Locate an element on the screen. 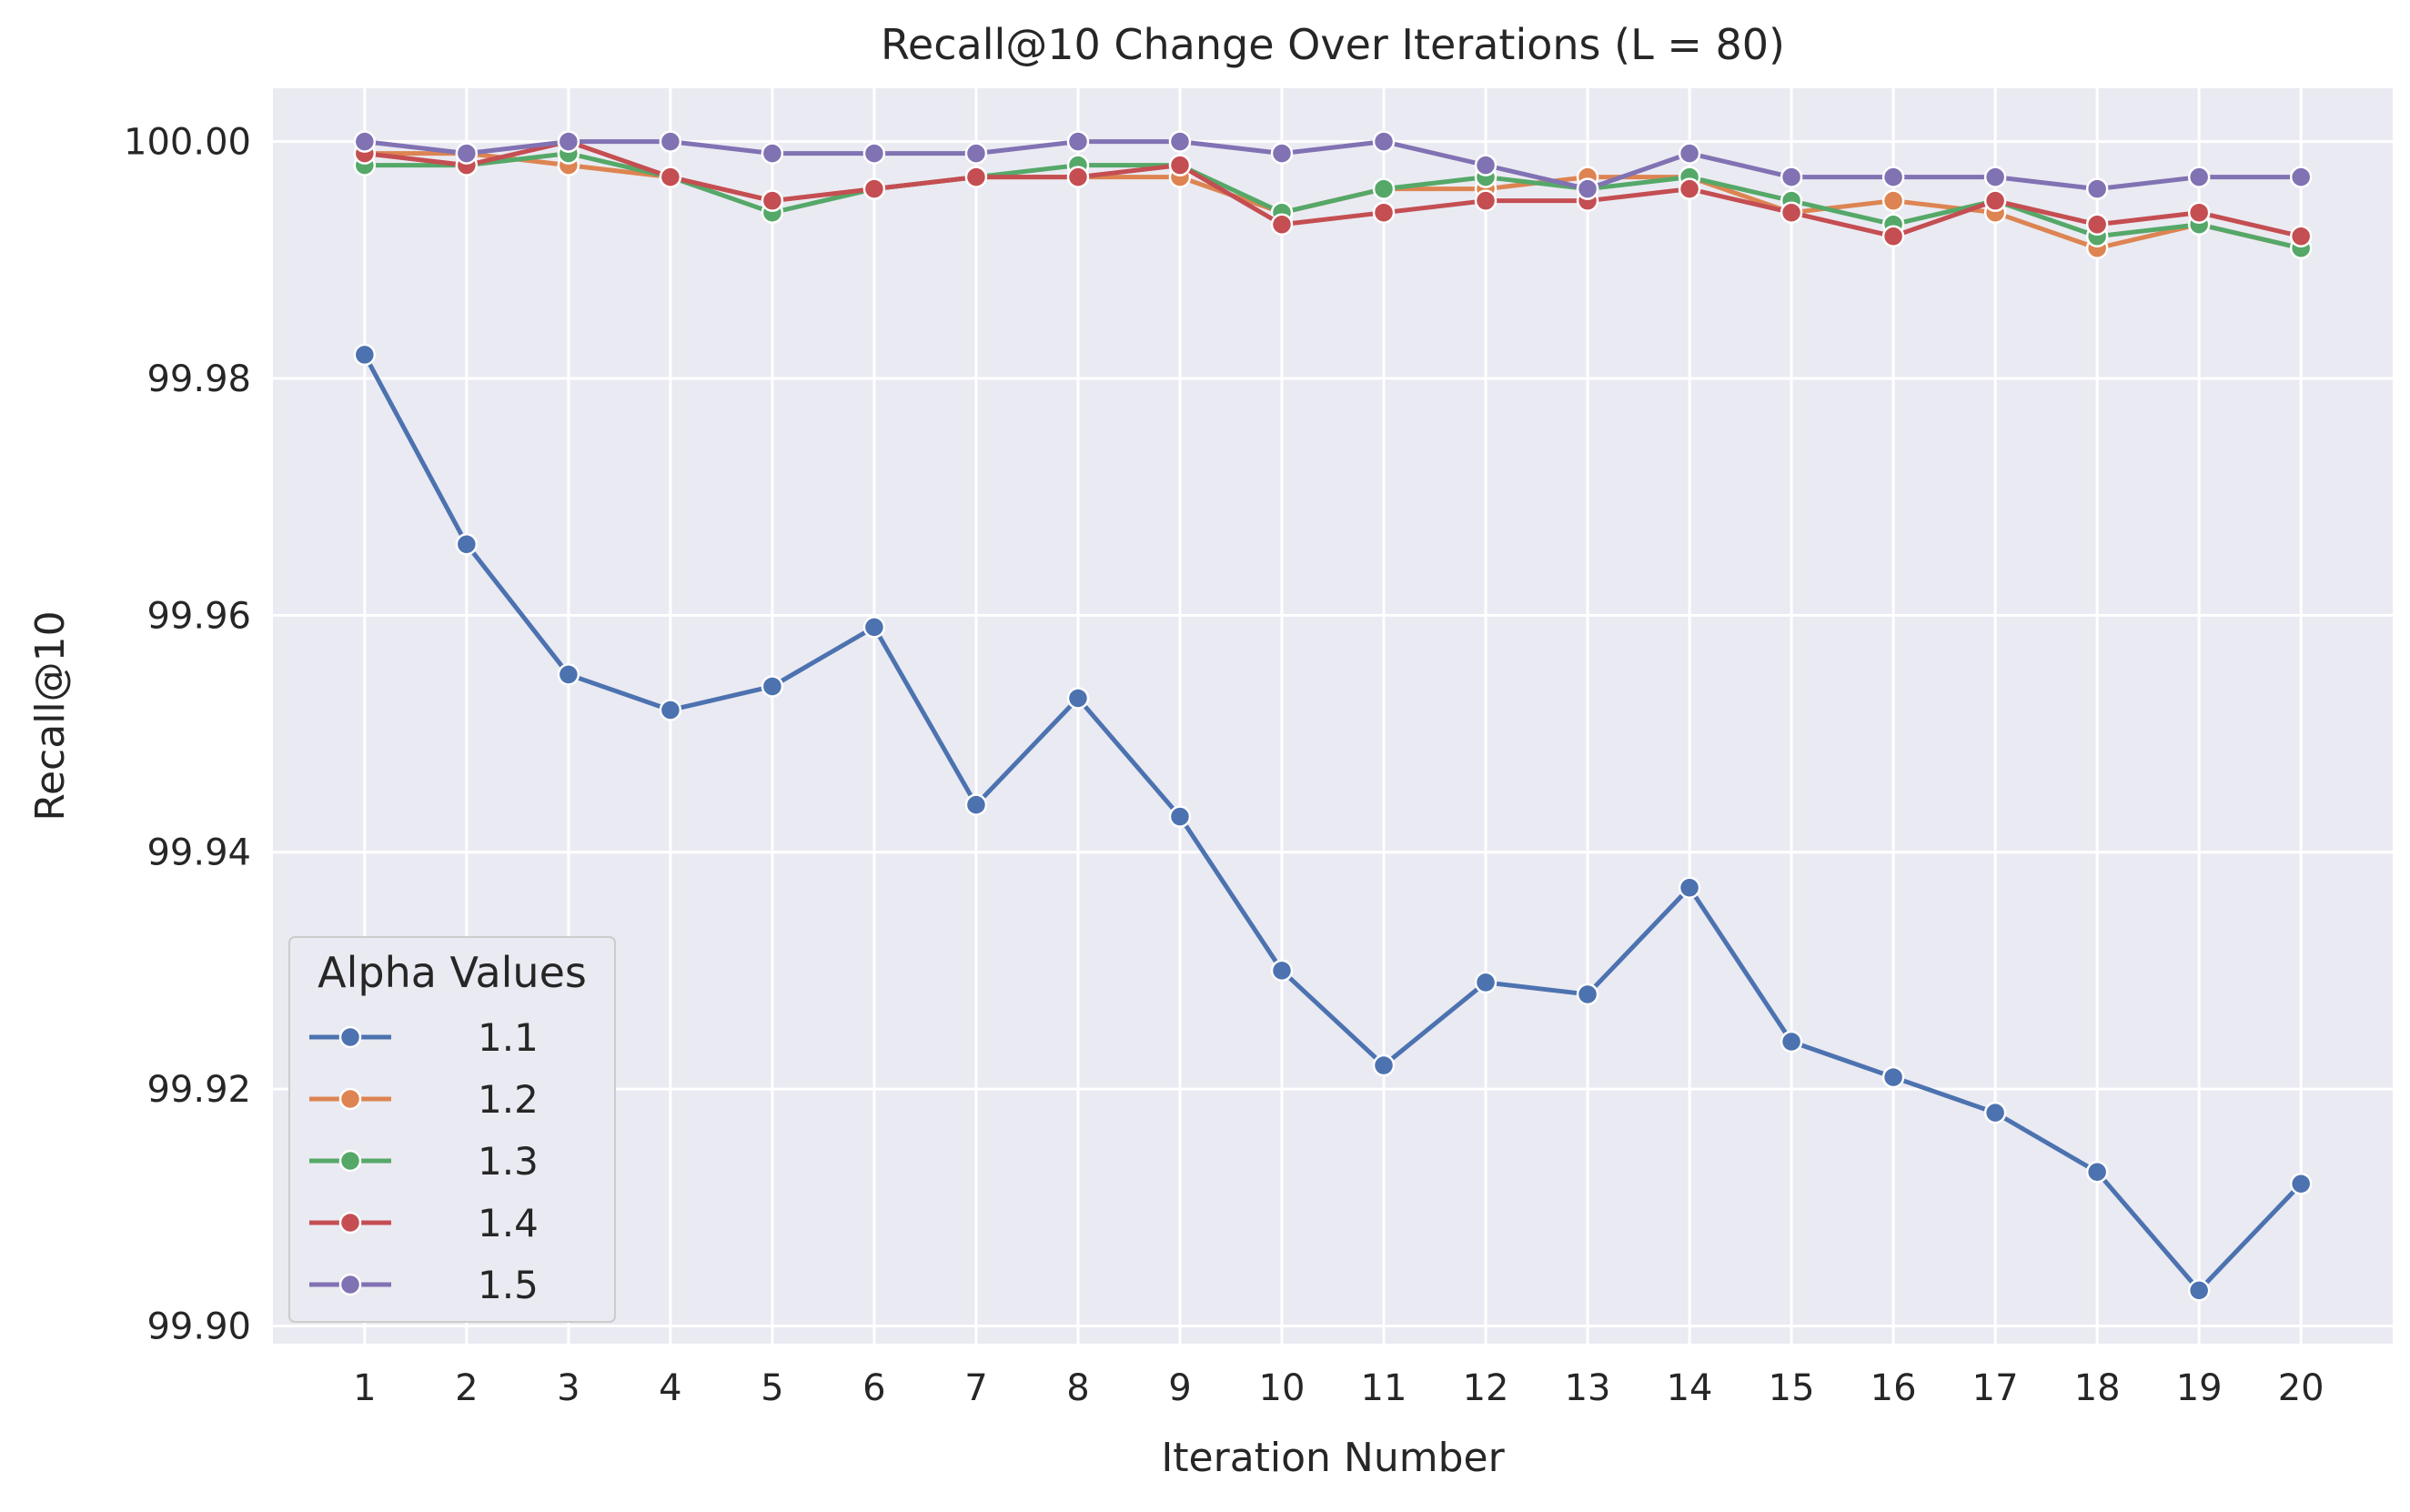 This screenshot has width=2410, height=1512. y-tick-label: 99.96 is located at coordinates (198, 616).